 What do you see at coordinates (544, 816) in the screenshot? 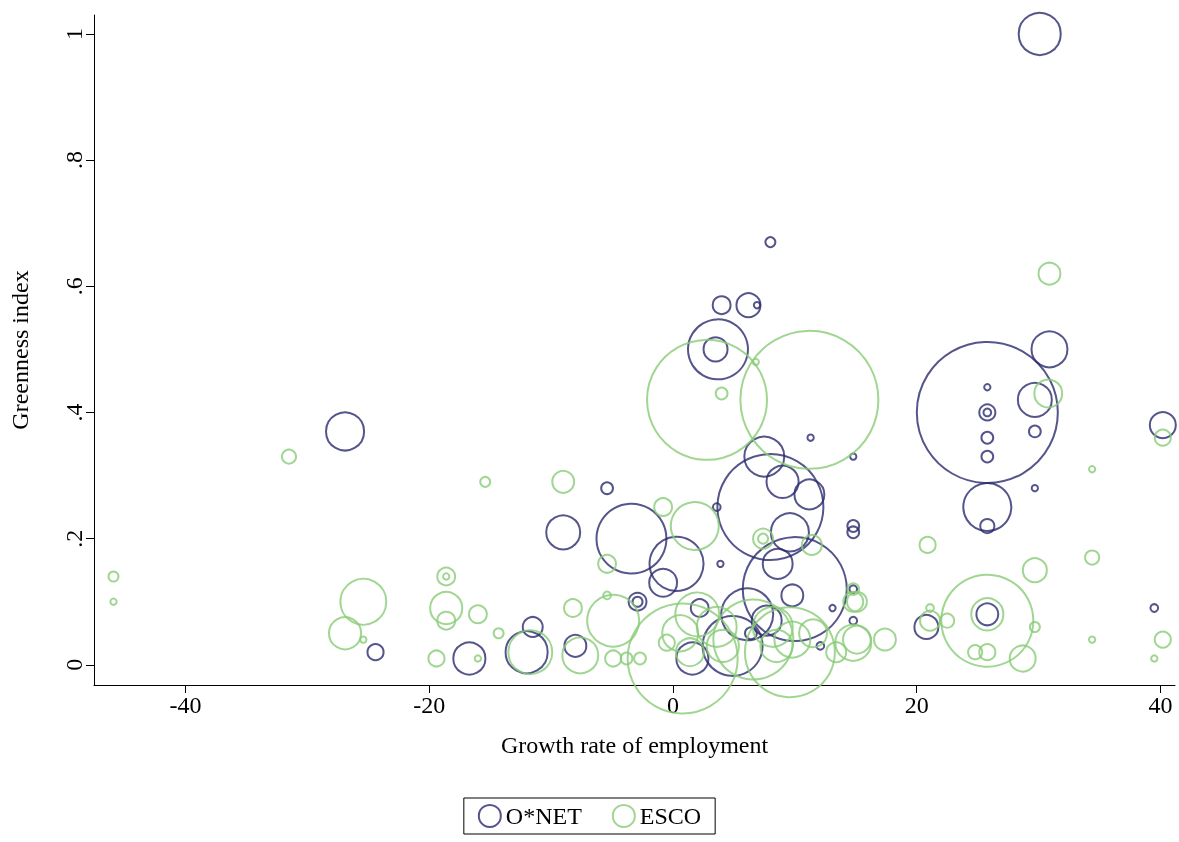
I see `legend-label: O*NET` at bounding box center [544, 816].